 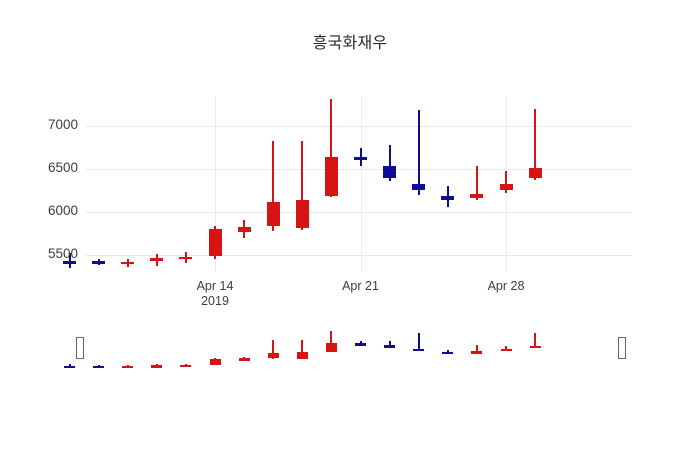 I want to click on page-title: 흥국화재우, so click(x=350, y=43).